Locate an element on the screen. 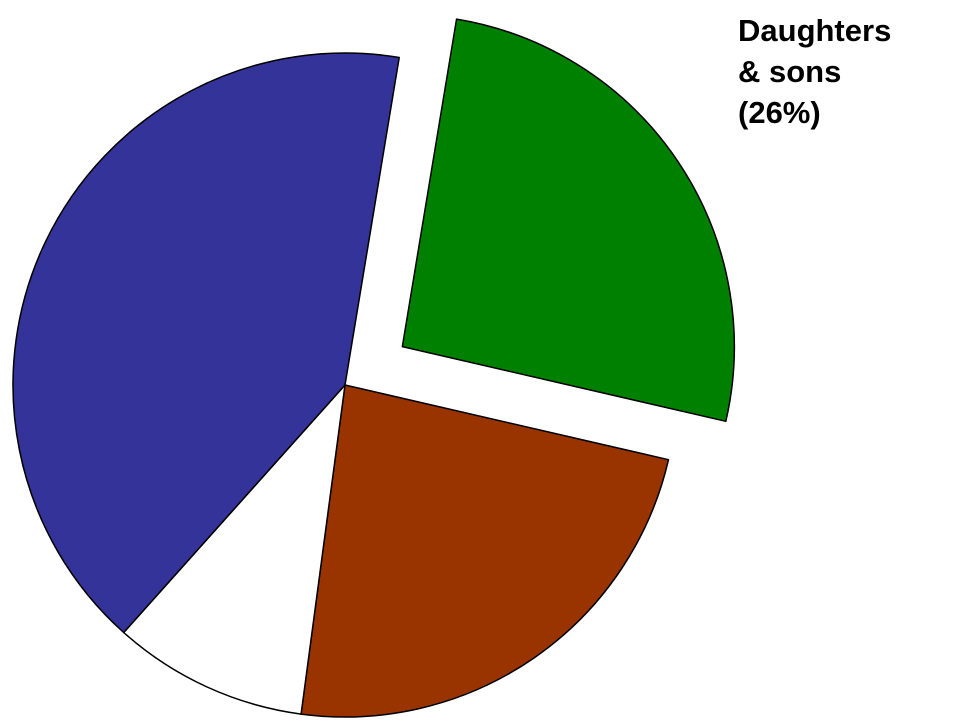  slice-value-label: (26%) is located at coordinates (779, 112).